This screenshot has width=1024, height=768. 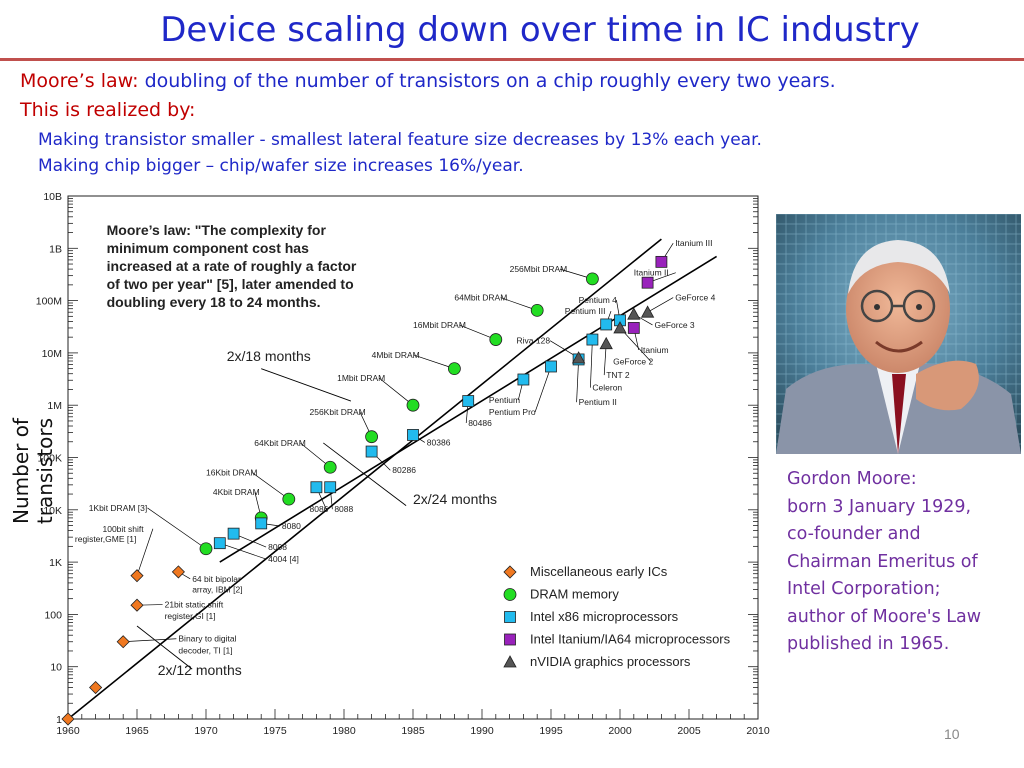 I want to click on quote-text: of two per year" [5], later amended to, so click(x=230, y=284).